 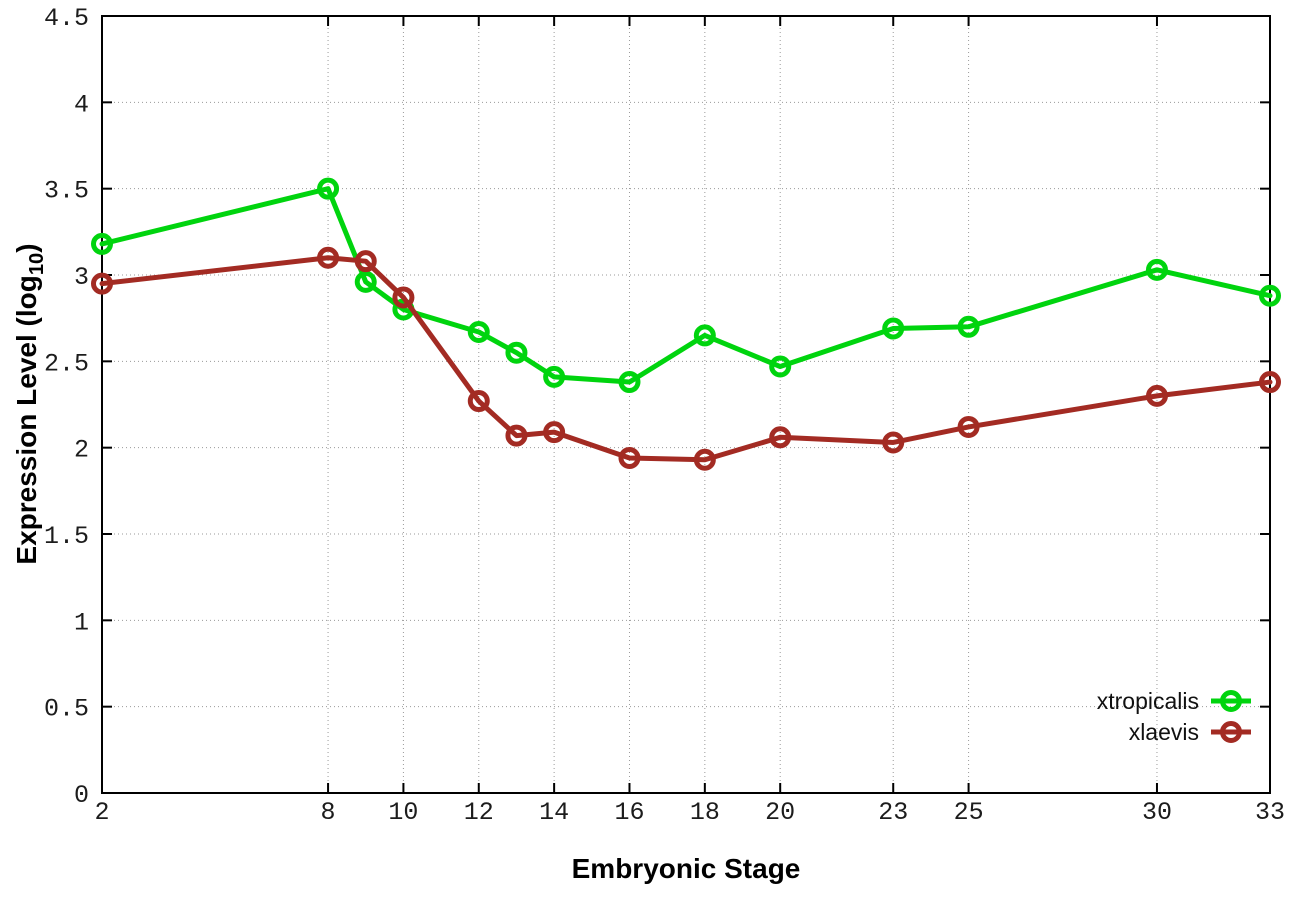 What do you see at coordinates (81, 450) in the screenshot?
I see `y-tick-label: 2` at bounding box center [81, 450].